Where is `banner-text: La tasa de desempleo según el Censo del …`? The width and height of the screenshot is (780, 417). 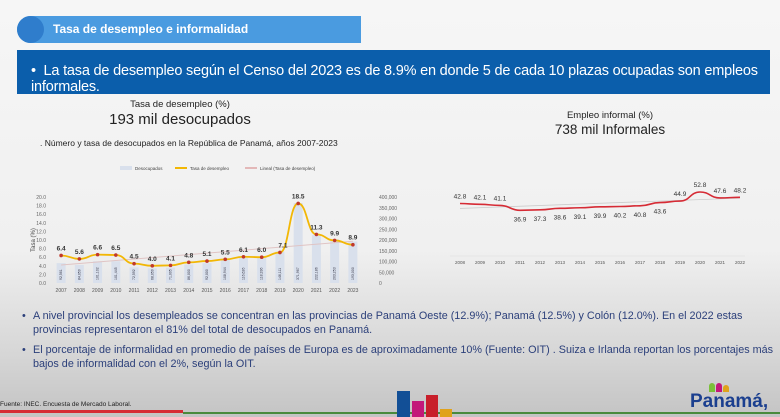 banner-text: La tasa de desempleo según el Censo del … is located at coordinates (394, 79).